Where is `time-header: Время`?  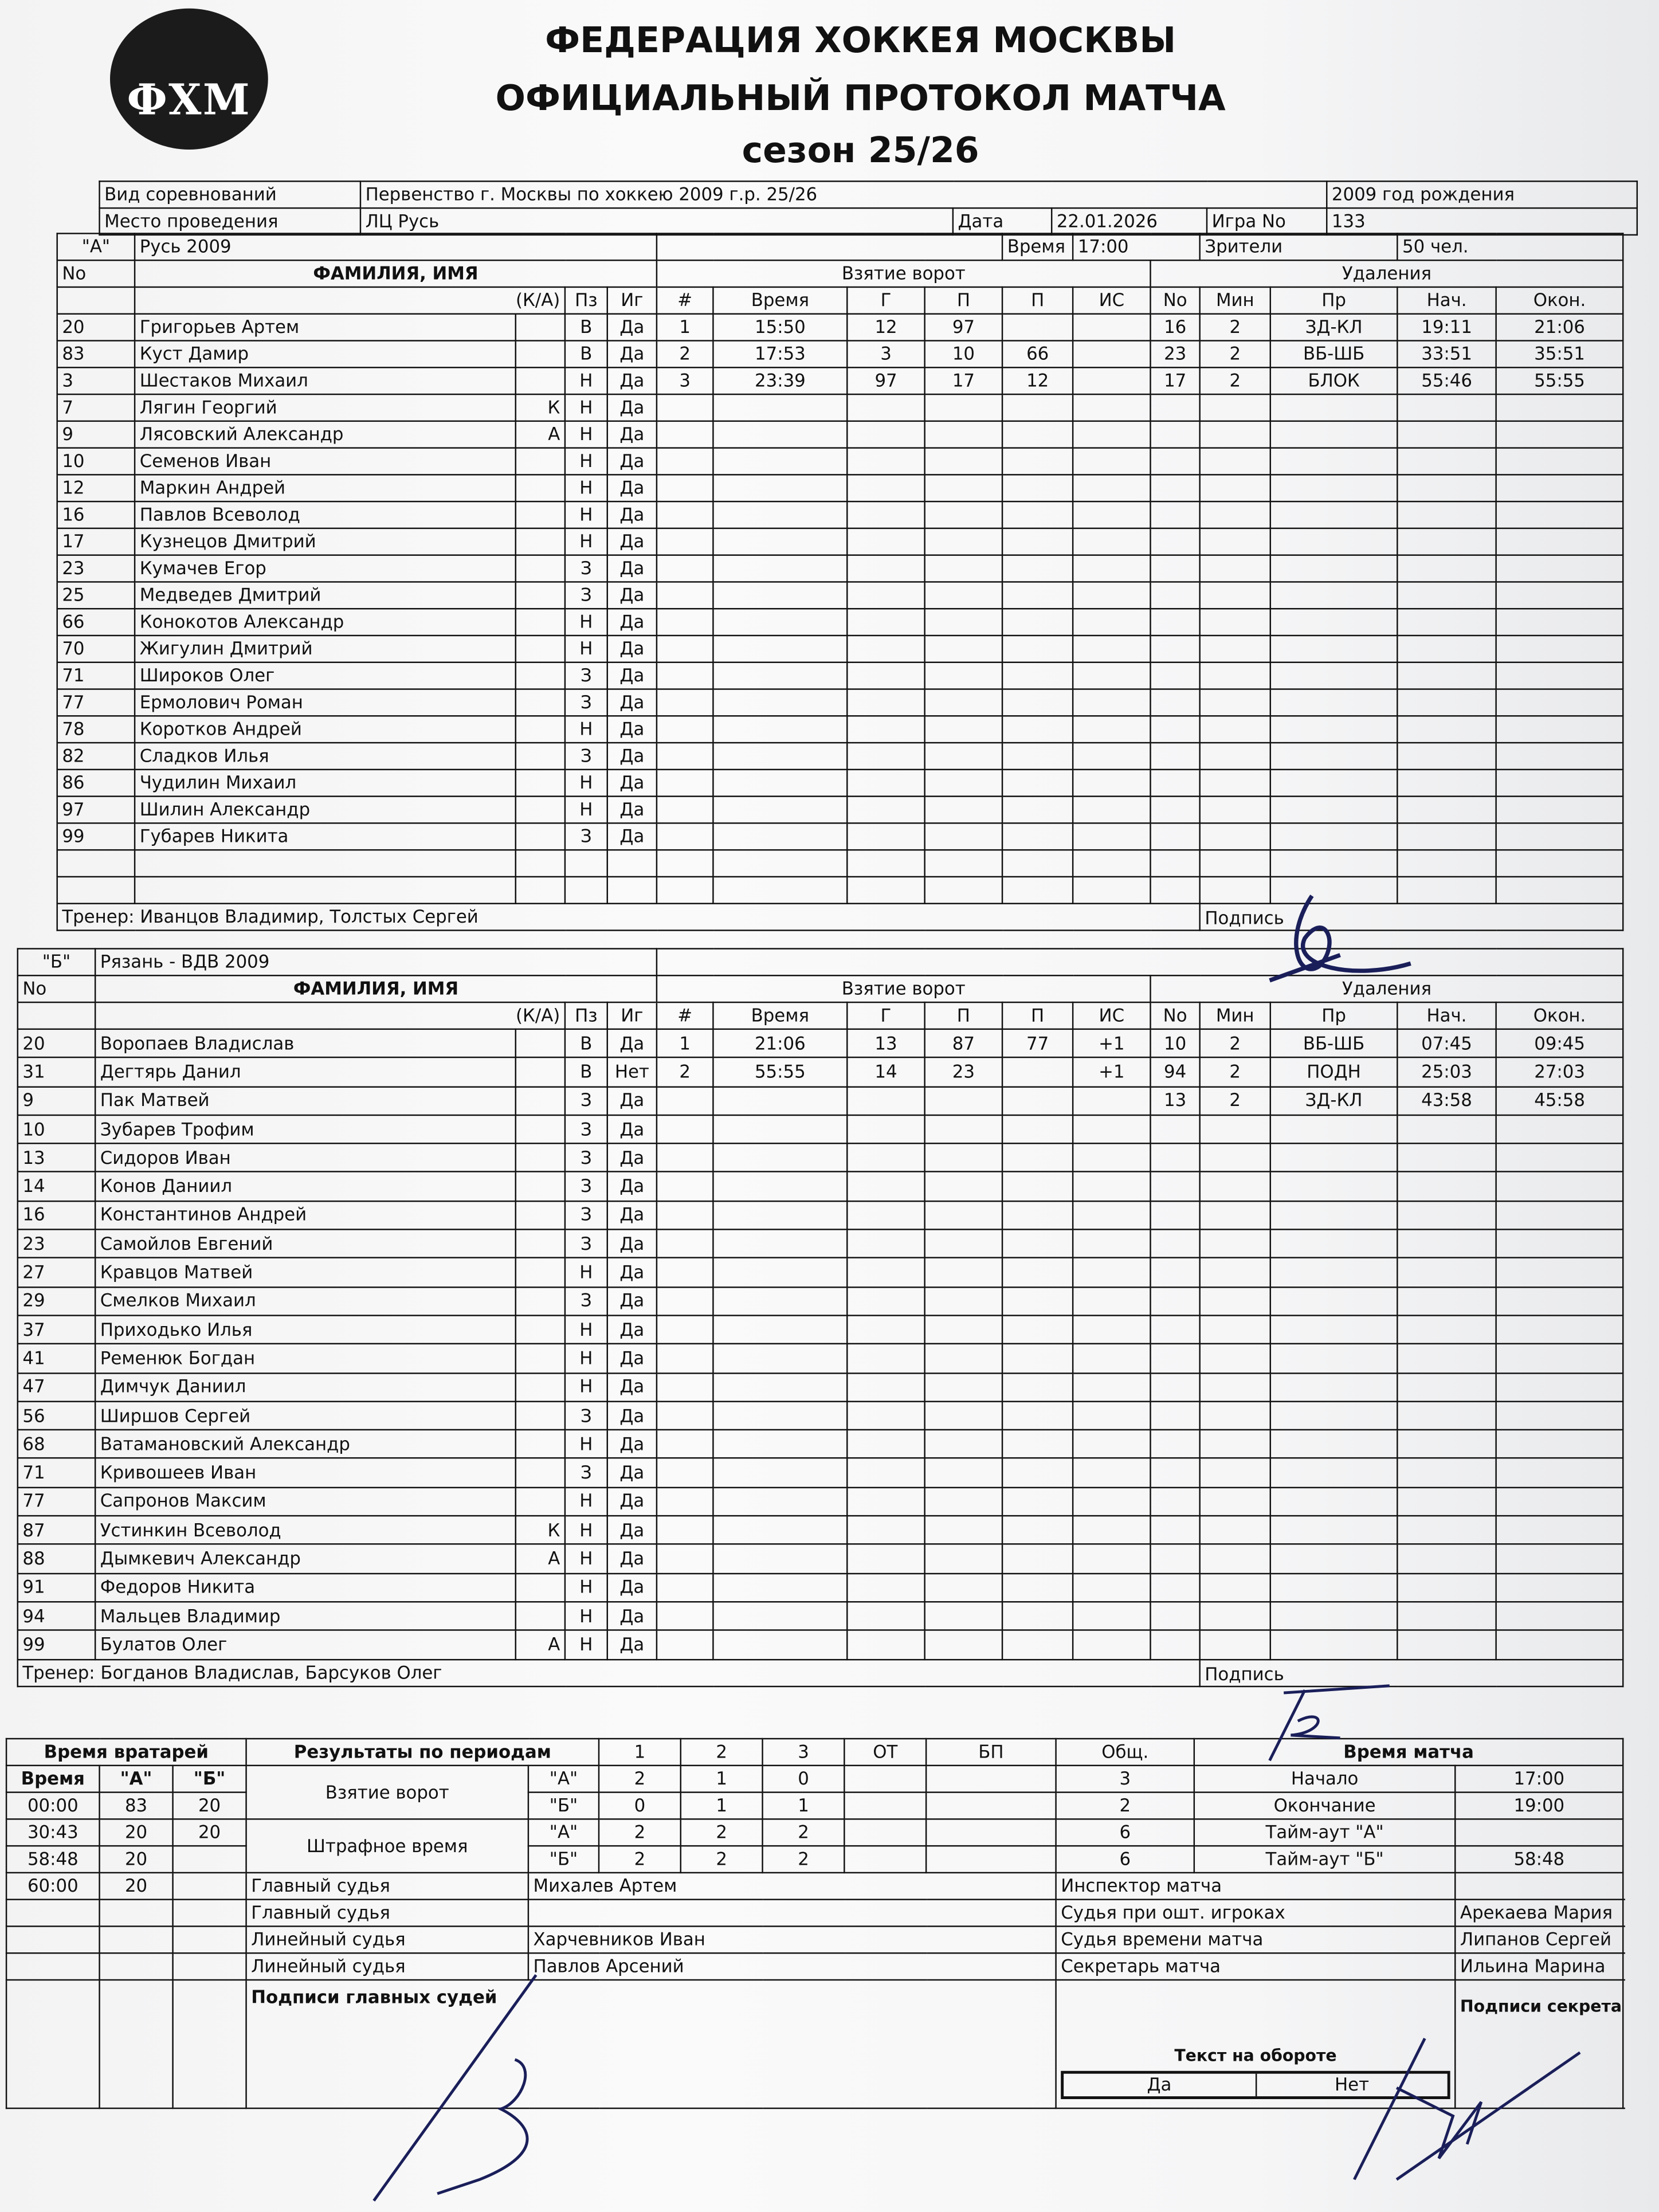 time-header: Время is located at coordinates (780, 1015).